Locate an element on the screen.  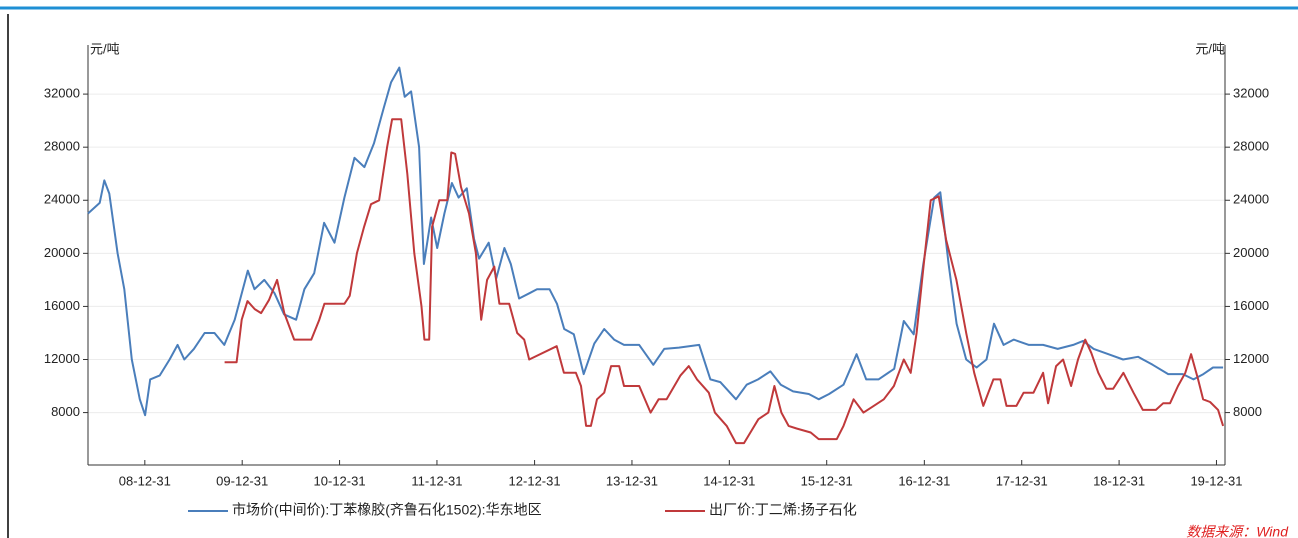
x-tick-label: 14-12-31 is located at coordinates (729, 480).